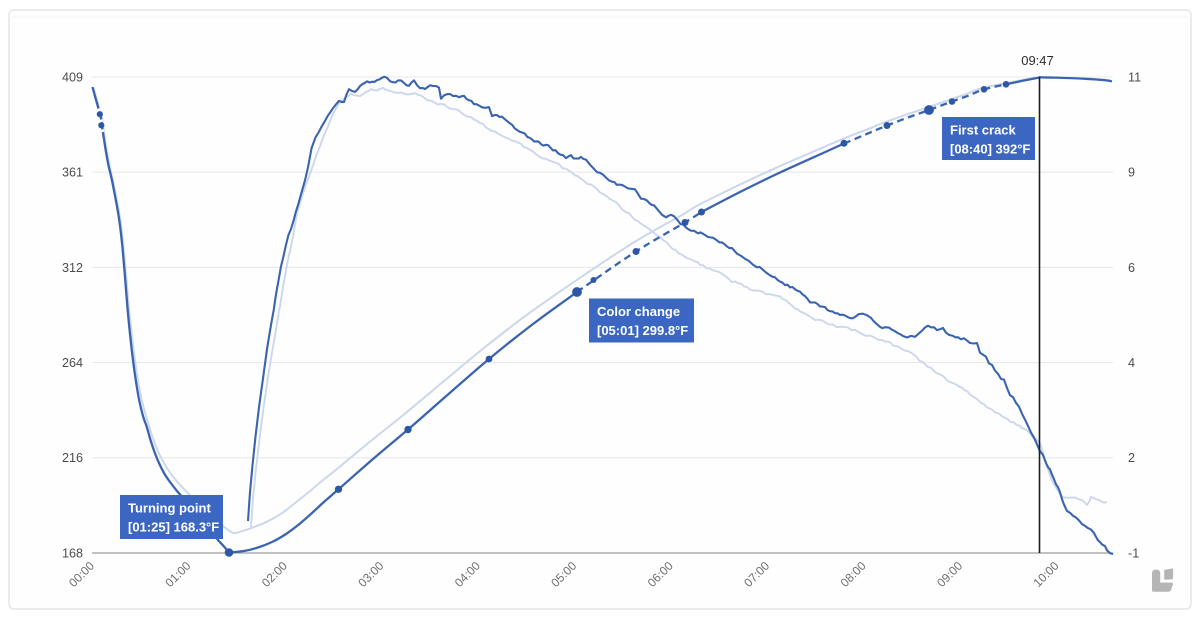 This screenshot has width=1200, height=633. What do you see at coordinates (1131, 173) in the screenshot?
I see `svg-text: 9` at bounding box center [1131, 173].